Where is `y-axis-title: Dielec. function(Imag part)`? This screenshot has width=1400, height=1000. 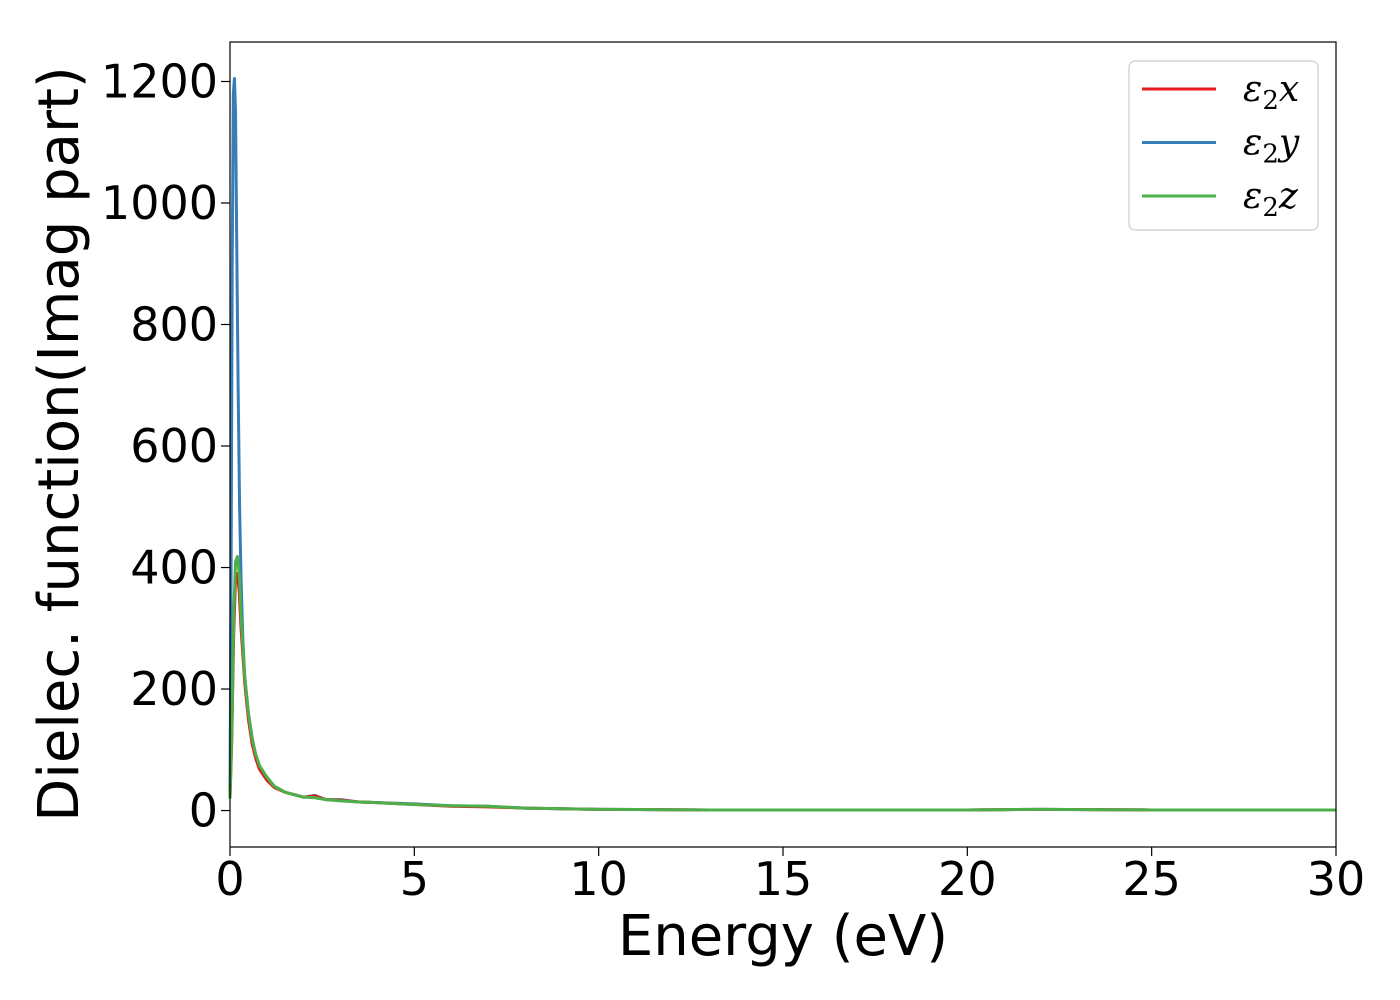
y-axis-title: Dielec. function(Imag part) is located at coordinates (59, 444).